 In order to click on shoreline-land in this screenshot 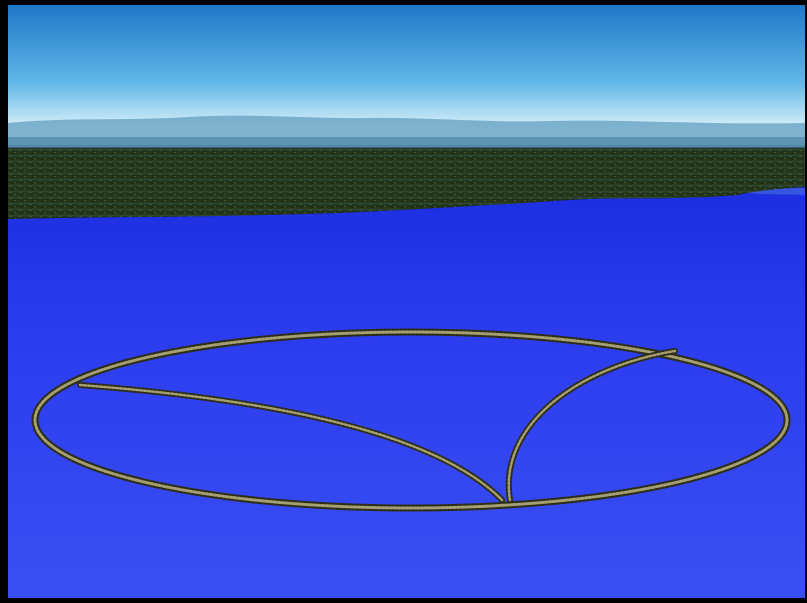, I will do `click(406, 183)`.